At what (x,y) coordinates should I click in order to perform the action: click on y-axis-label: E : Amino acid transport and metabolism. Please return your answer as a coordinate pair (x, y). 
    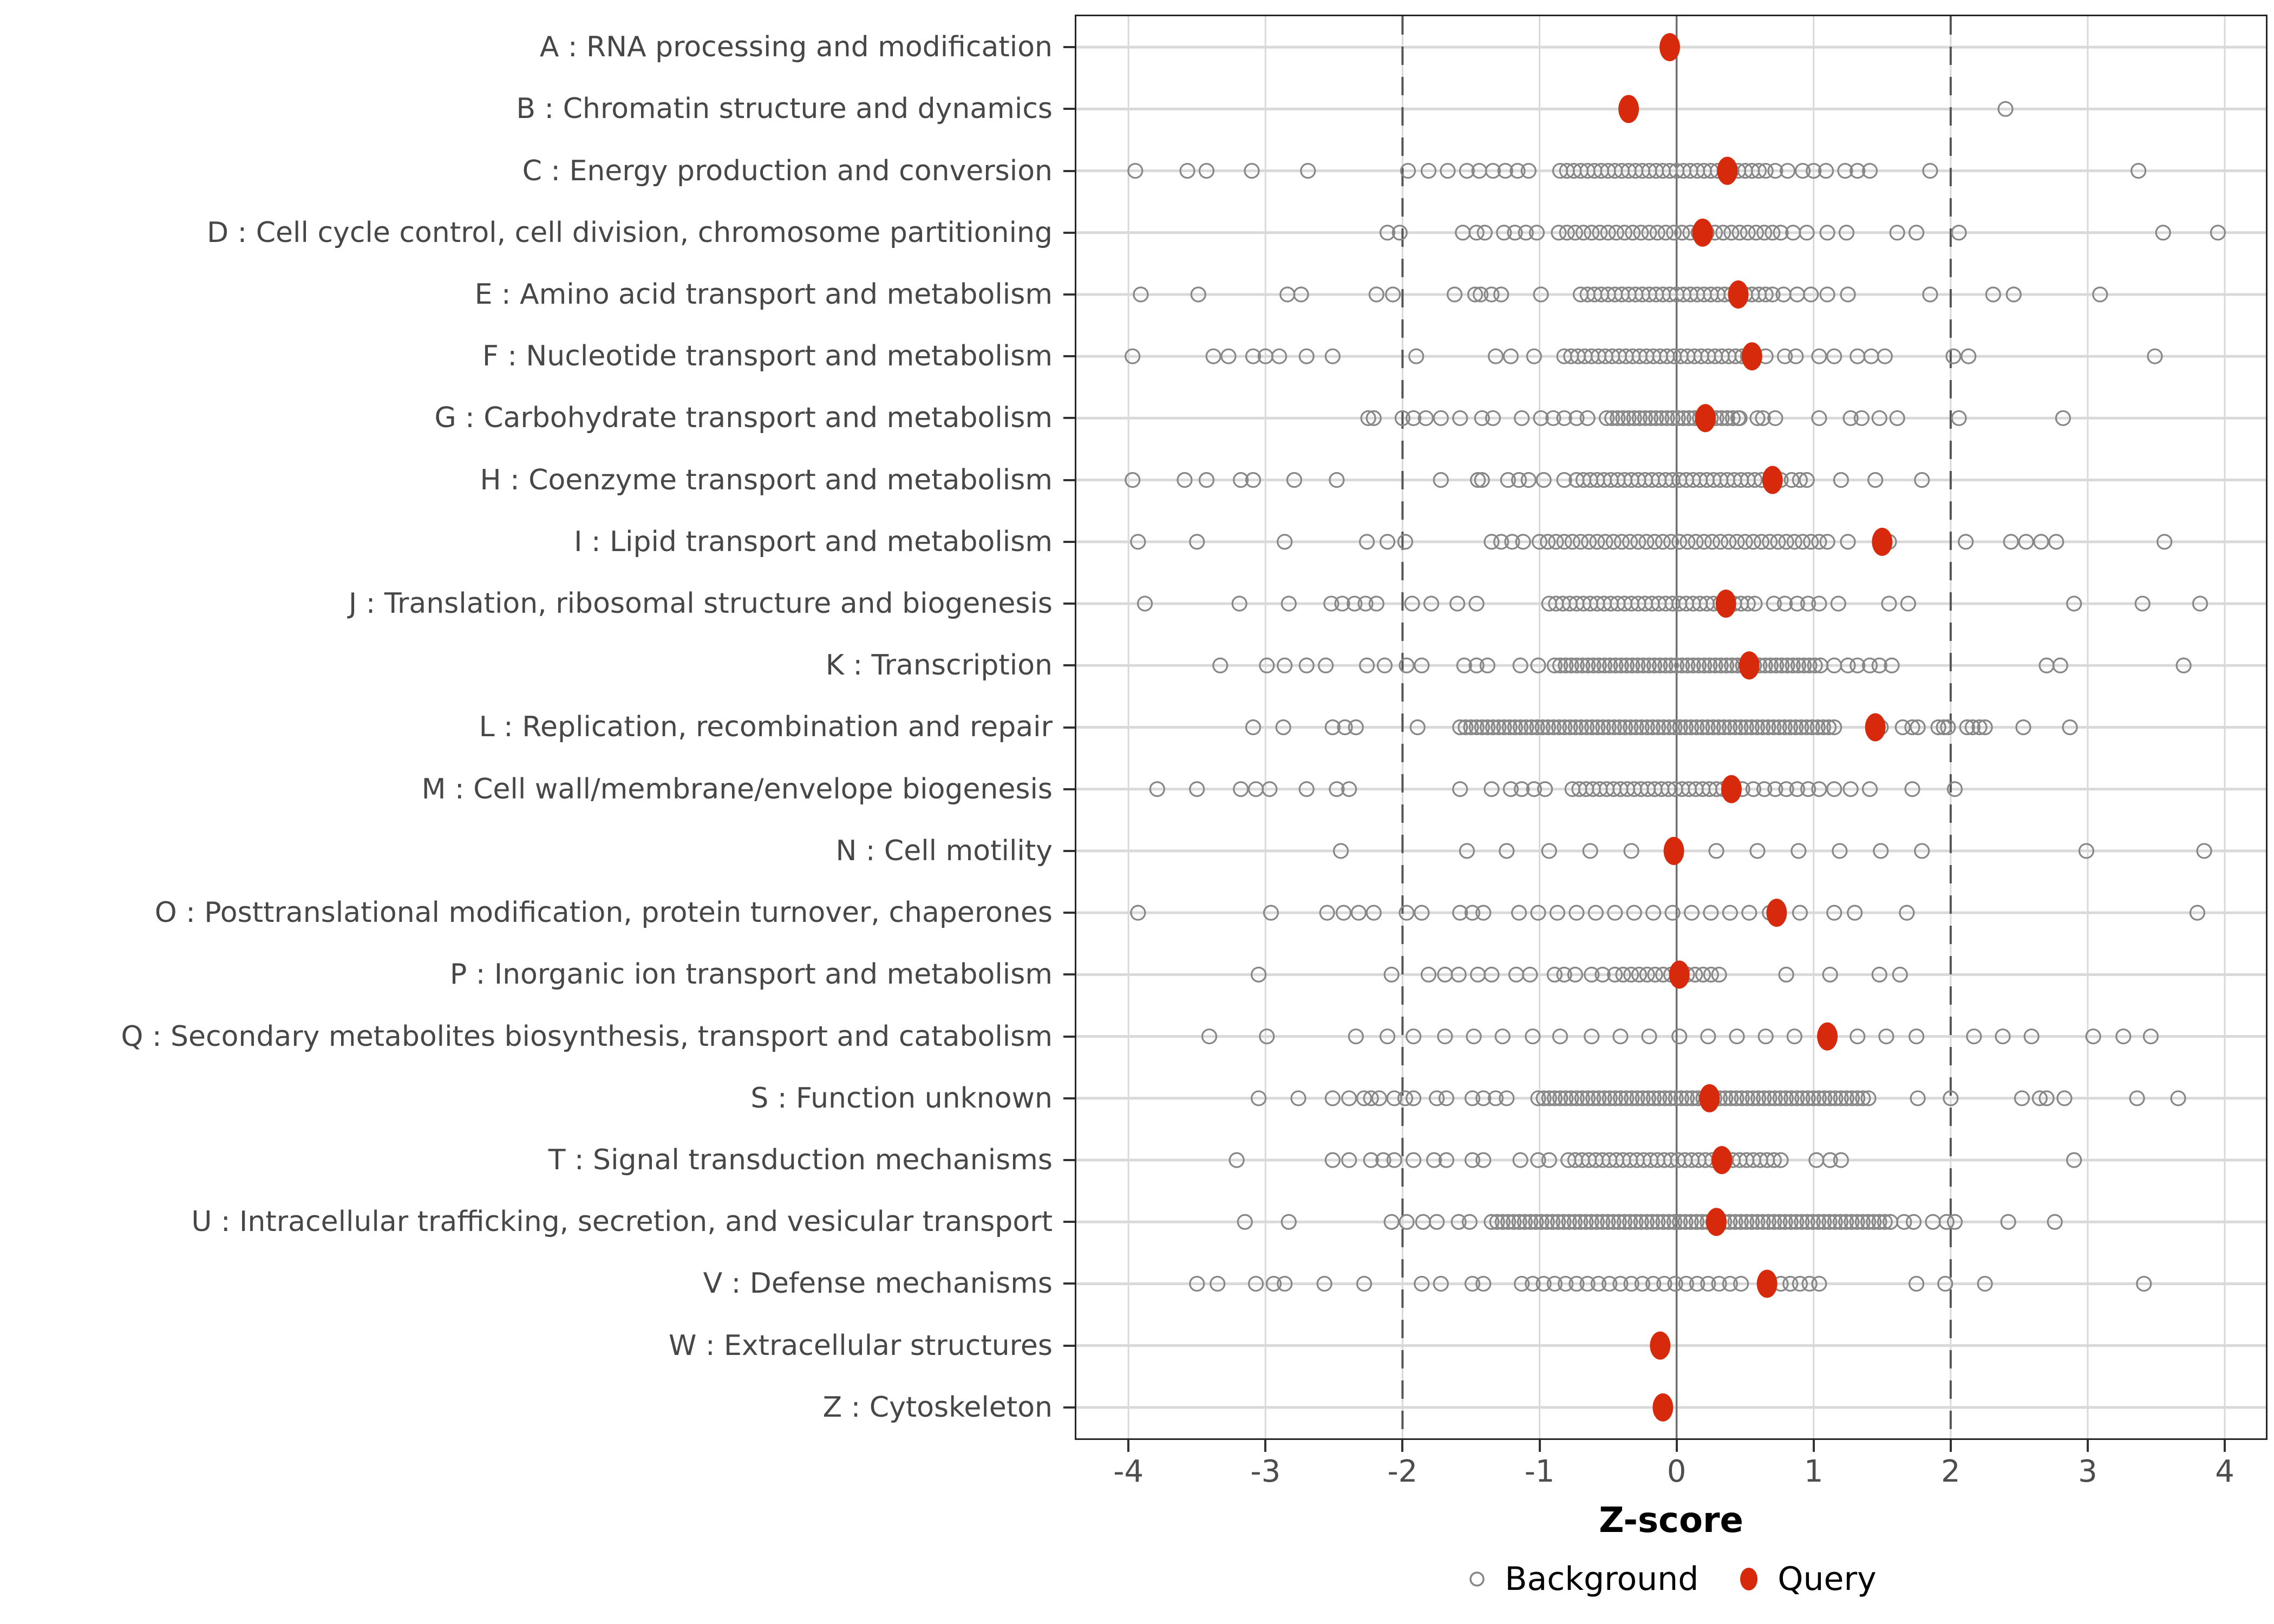
    Looking at the image, I should click on (764, 294).